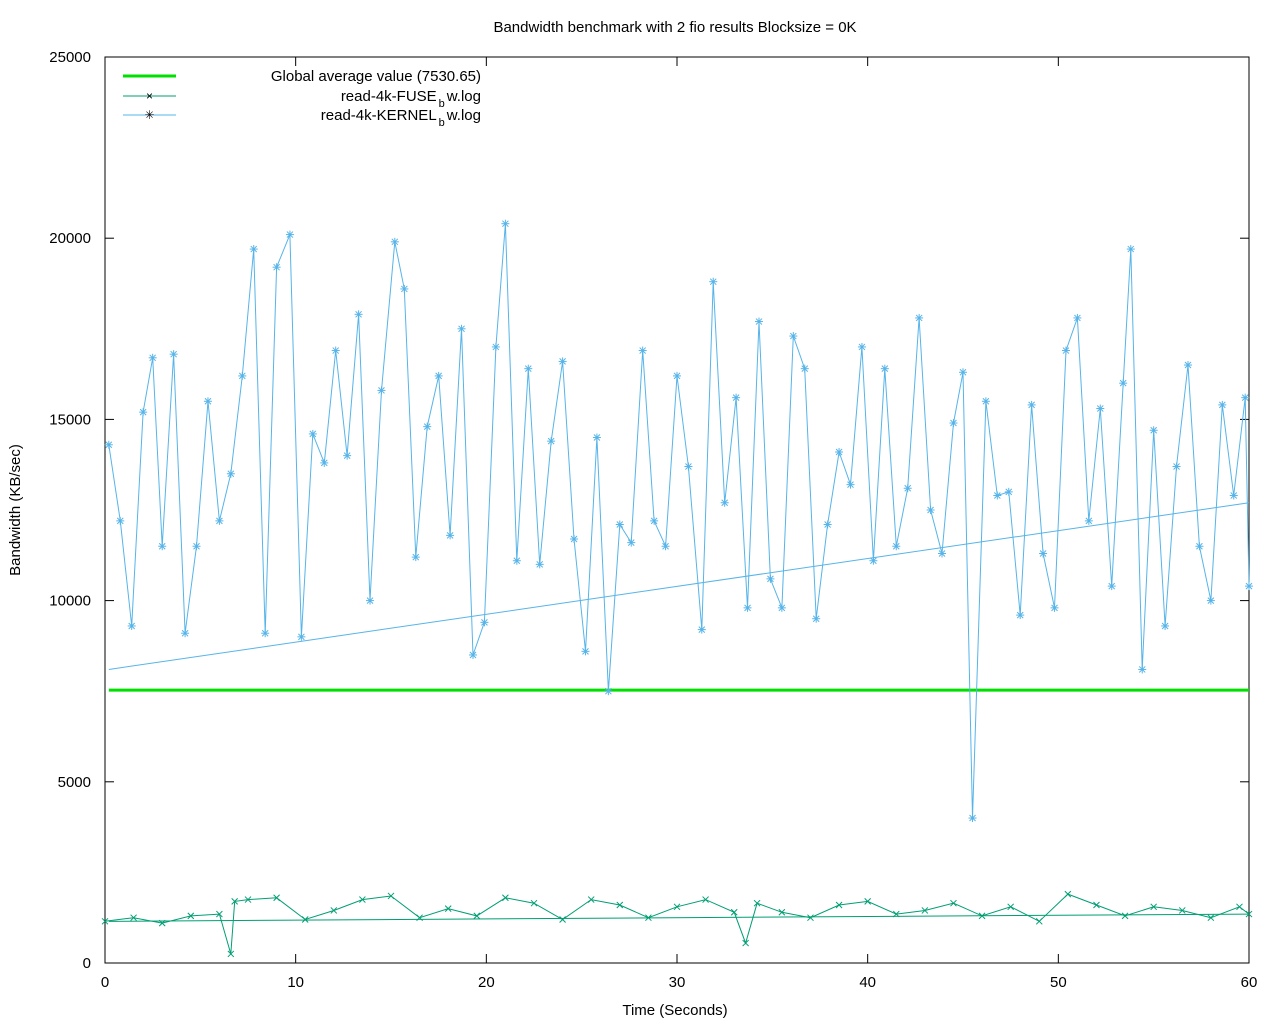 The image size is (1280, 1024). Describe the element at coordinates (74, 782) in the screenshot. I see `y-tick-label: 5000` at that location.